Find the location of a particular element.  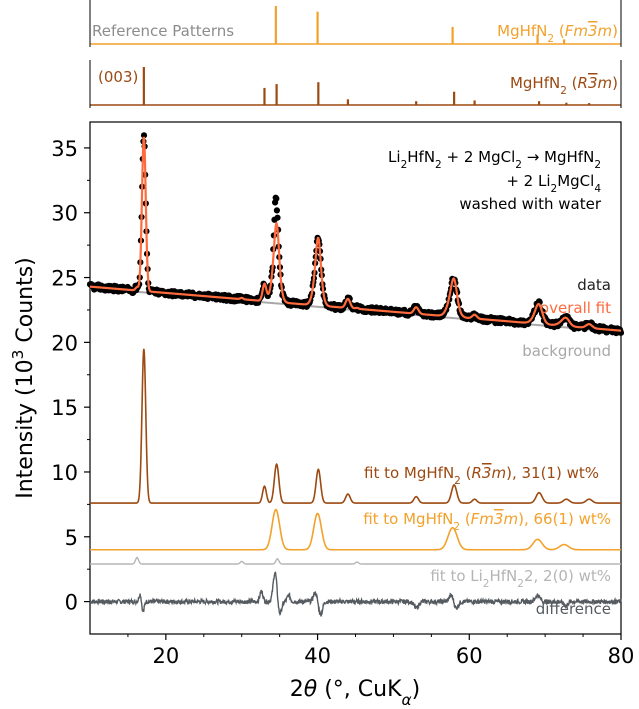

label-fit-li2hfn2: fit to Li2HfN22, 2(0) wt% is located at coordinates (520, 578).